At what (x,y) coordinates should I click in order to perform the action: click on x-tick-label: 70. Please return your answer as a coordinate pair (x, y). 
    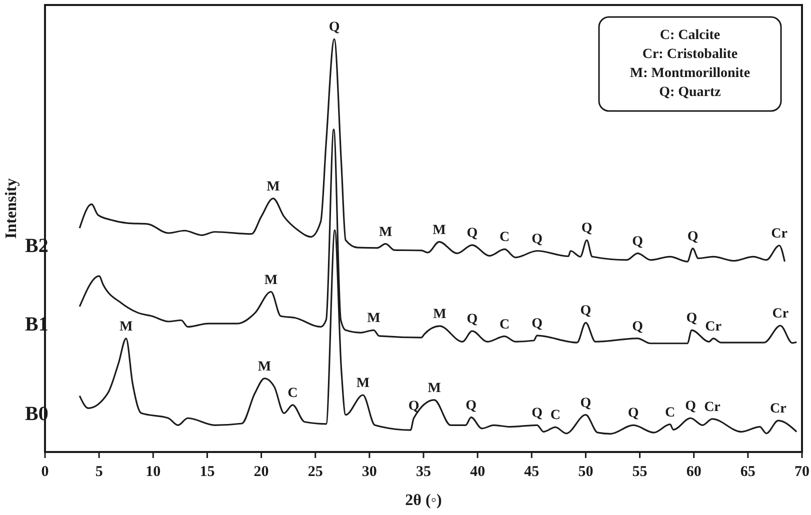
    Looking at the image, I should click on (802, 472).